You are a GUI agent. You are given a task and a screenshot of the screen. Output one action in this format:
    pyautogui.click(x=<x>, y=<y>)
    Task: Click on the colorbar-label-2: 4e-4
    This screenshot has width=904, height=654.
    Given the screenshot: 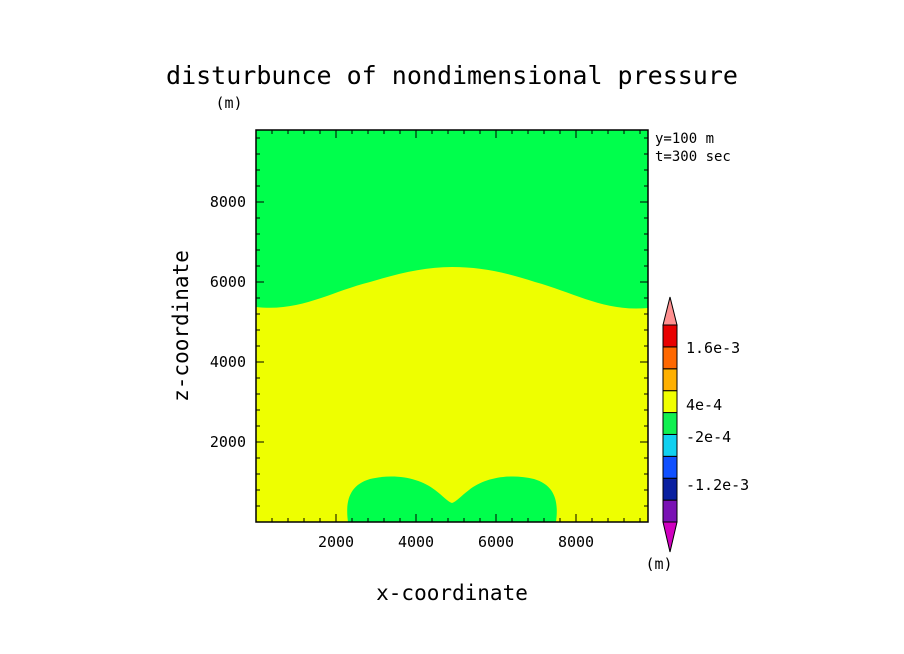 What is the action you would take?
    pyautogui.click(x=704, y=405)
    